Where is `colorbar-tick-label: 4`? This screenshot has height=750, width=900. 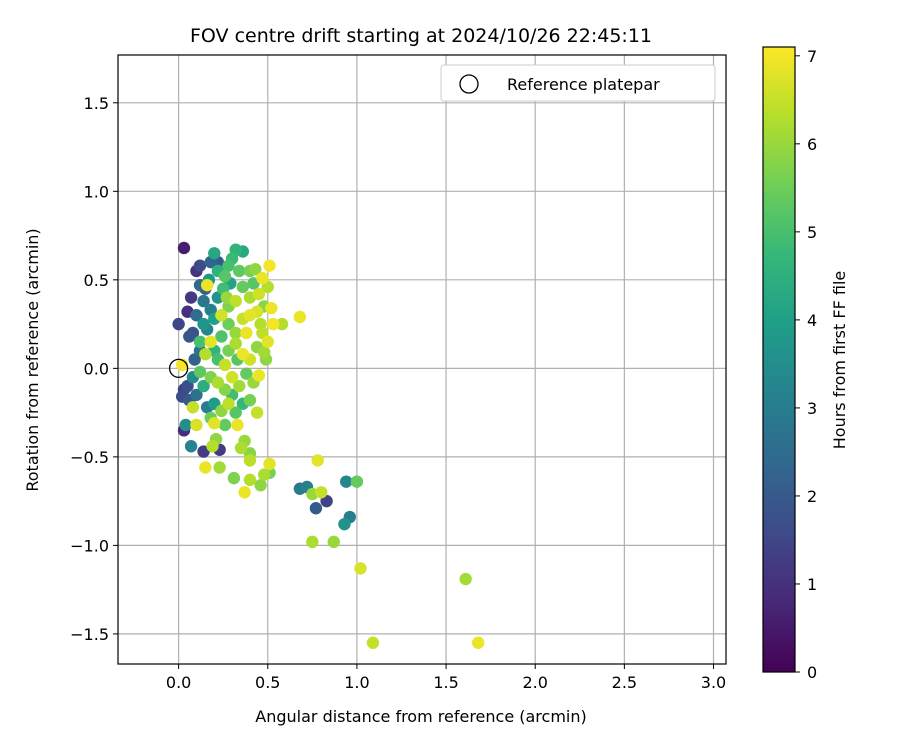
colorbar-tick-label: 4 is located at coordinates (812, 320).